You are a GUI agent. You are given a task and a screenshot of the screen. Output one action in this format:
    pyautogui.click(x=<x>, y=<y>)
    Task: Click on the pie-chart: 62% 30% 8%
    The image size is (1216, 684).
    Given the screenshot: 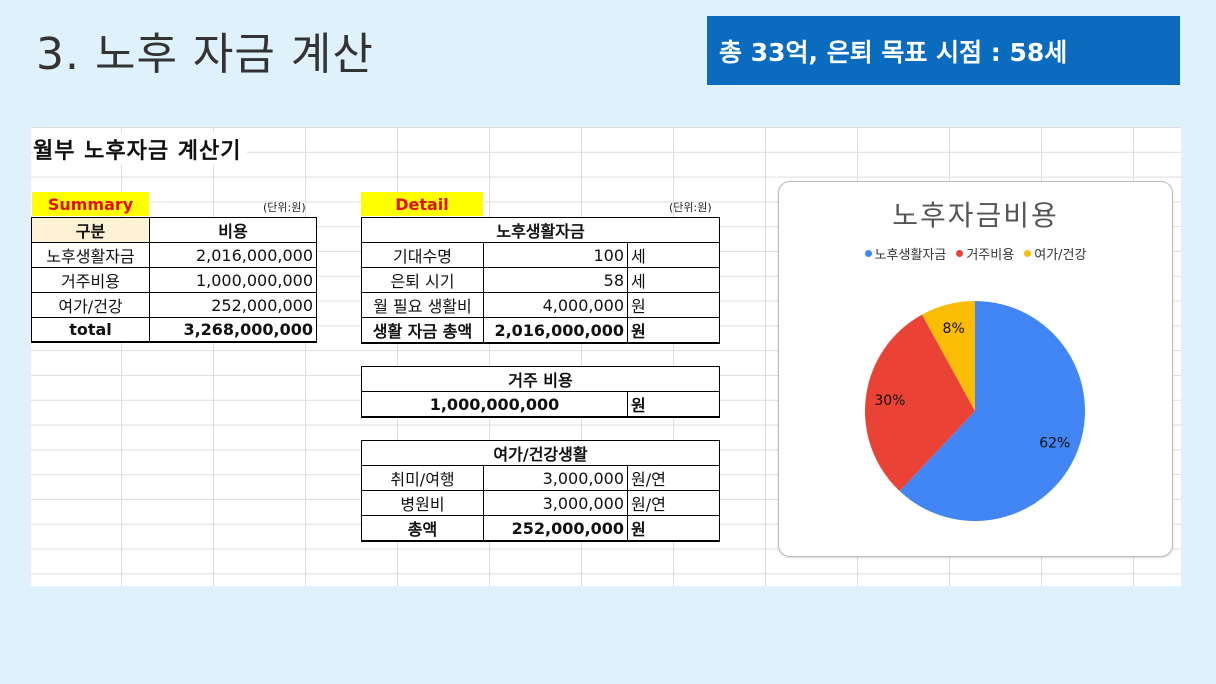 What is the action you would take?
    pyautogui.click(x=975, y=411)
    